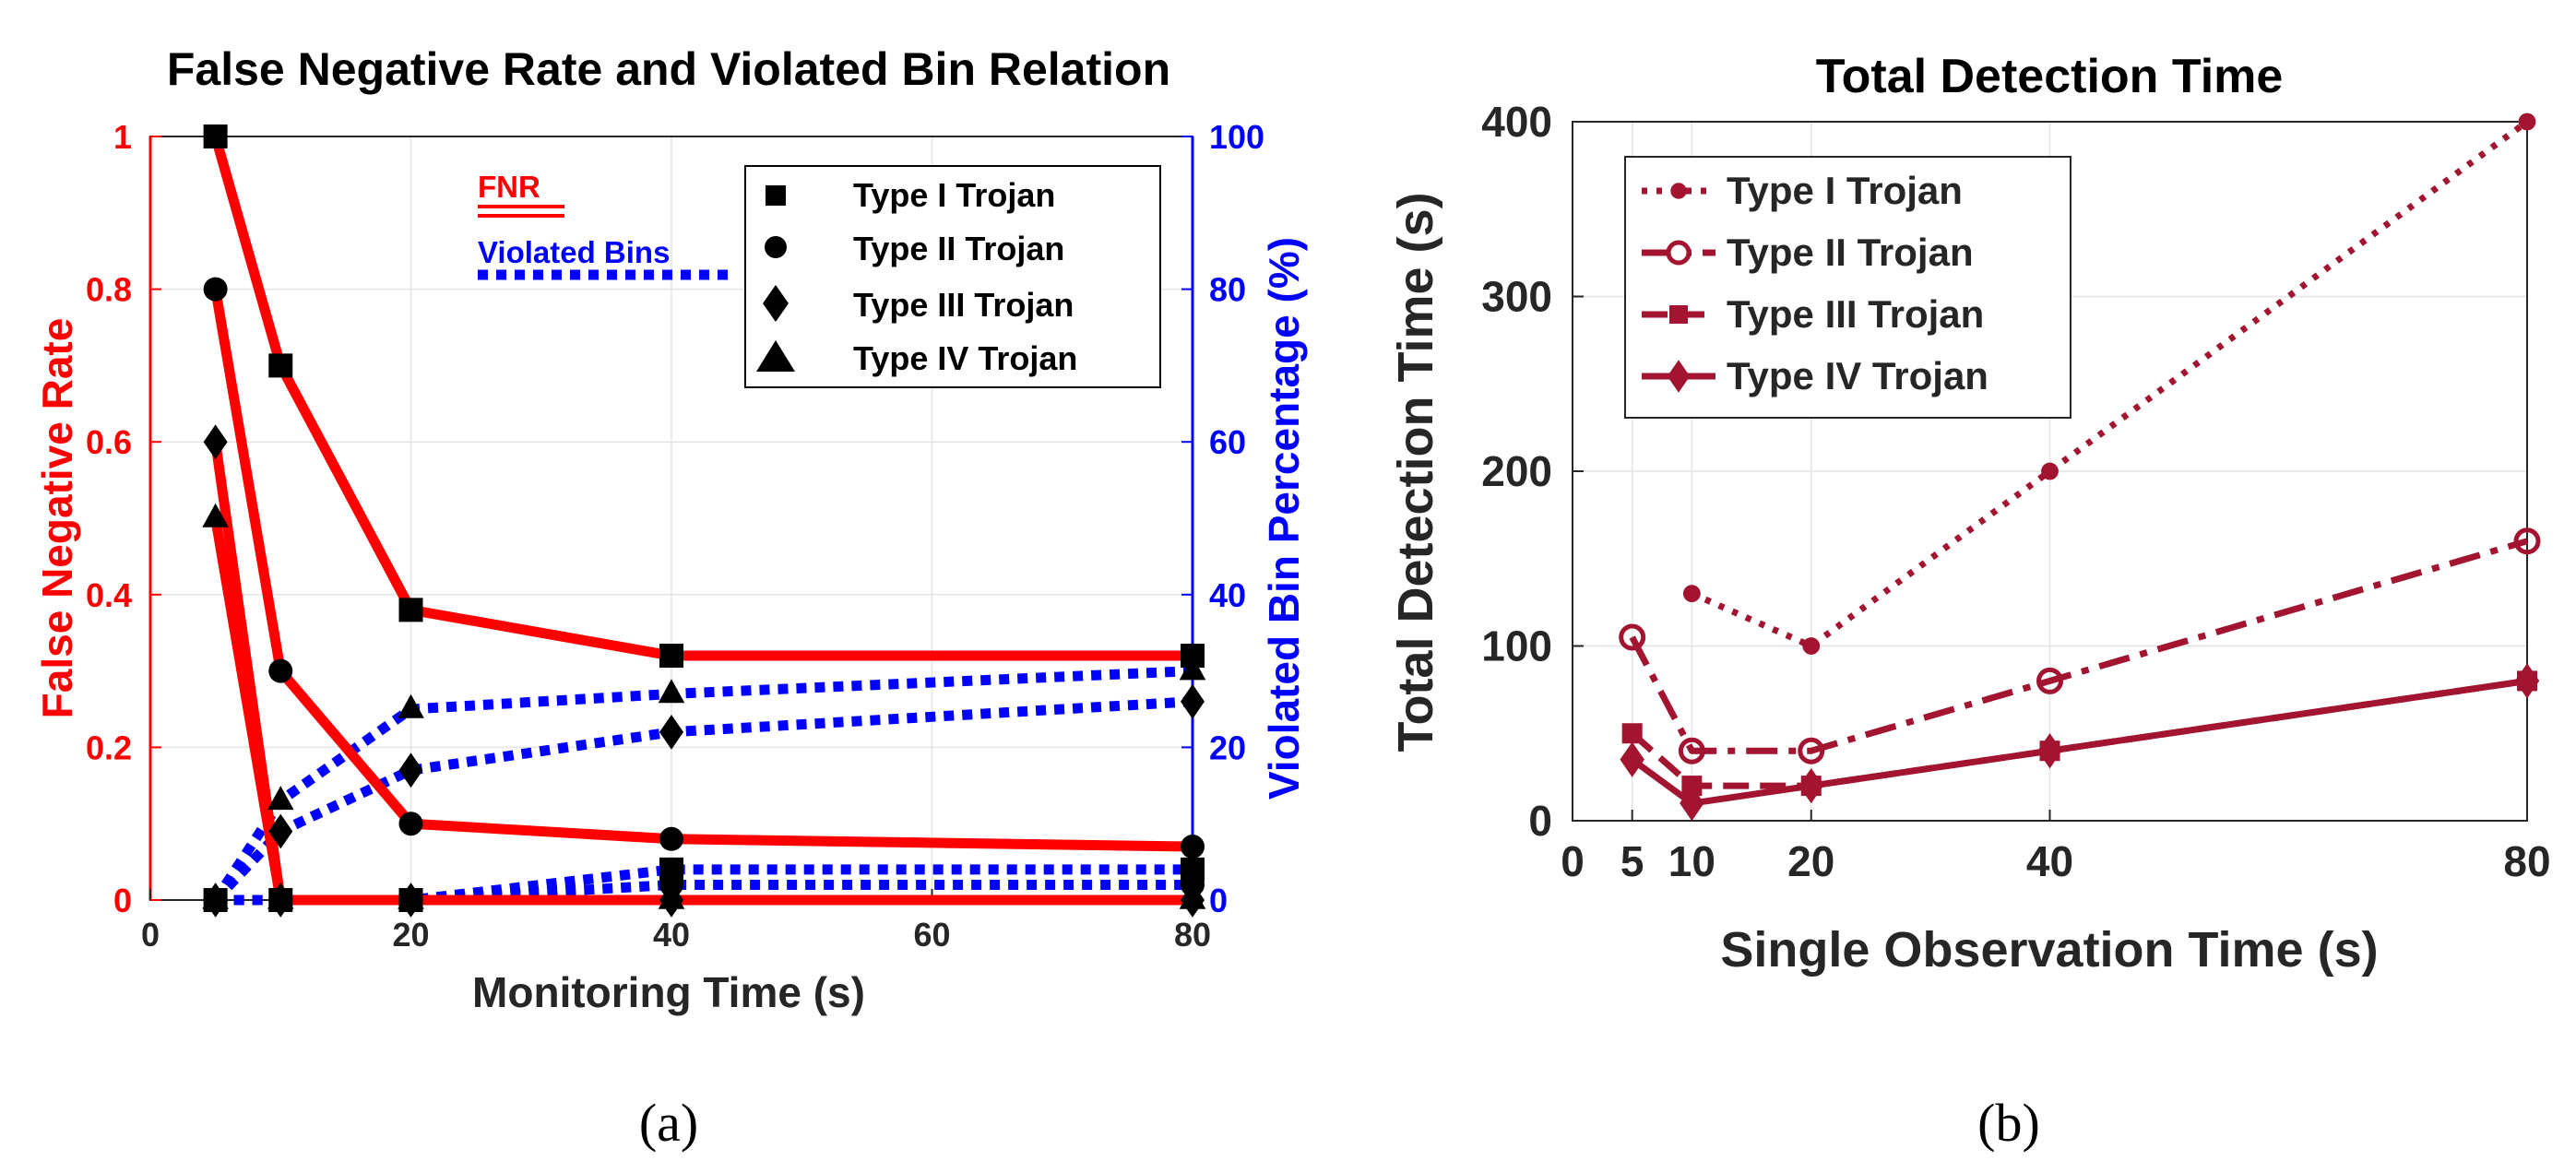 The width and height of the screenshot is (2576, 1173). Describe the element at coordinates (954, 195) in the screenshot. I see `legend-label-type-i: Type I Trojan` at that location.